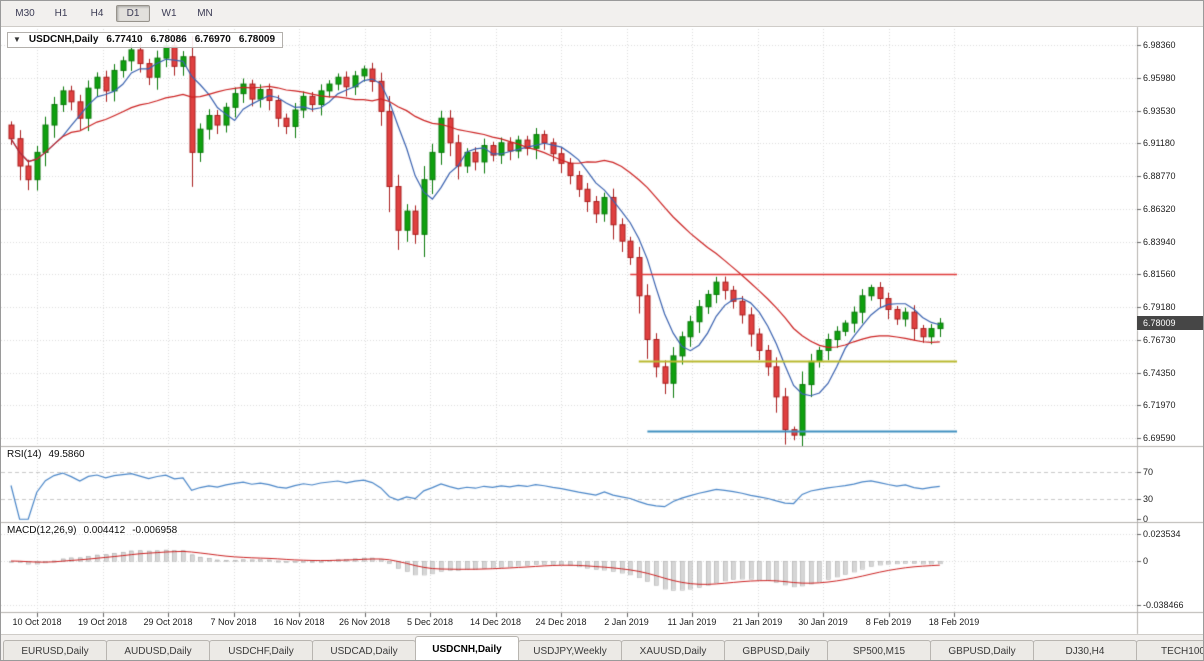 The width and height of the screenshot is (1204, 661). I want to click on timeframe-button-w1: W1, so click(169, 13).